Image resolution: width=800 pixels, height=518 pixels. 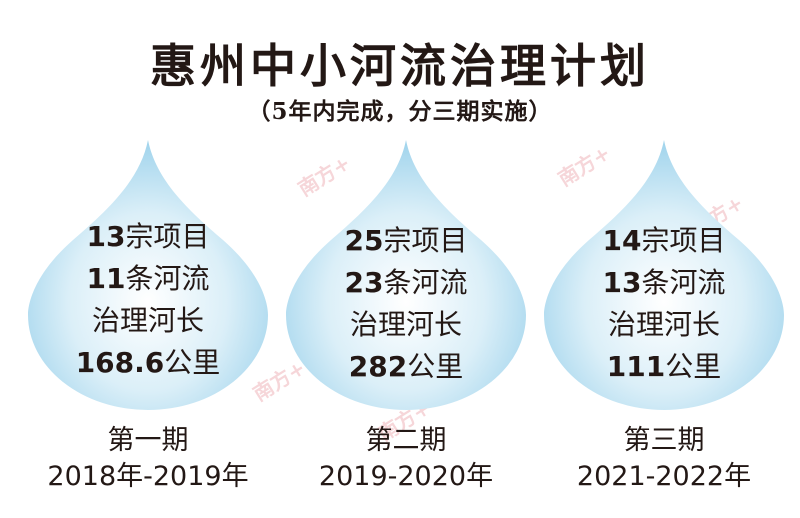 I want to click on phase-name: 第一期, so click(x=148, y=440).